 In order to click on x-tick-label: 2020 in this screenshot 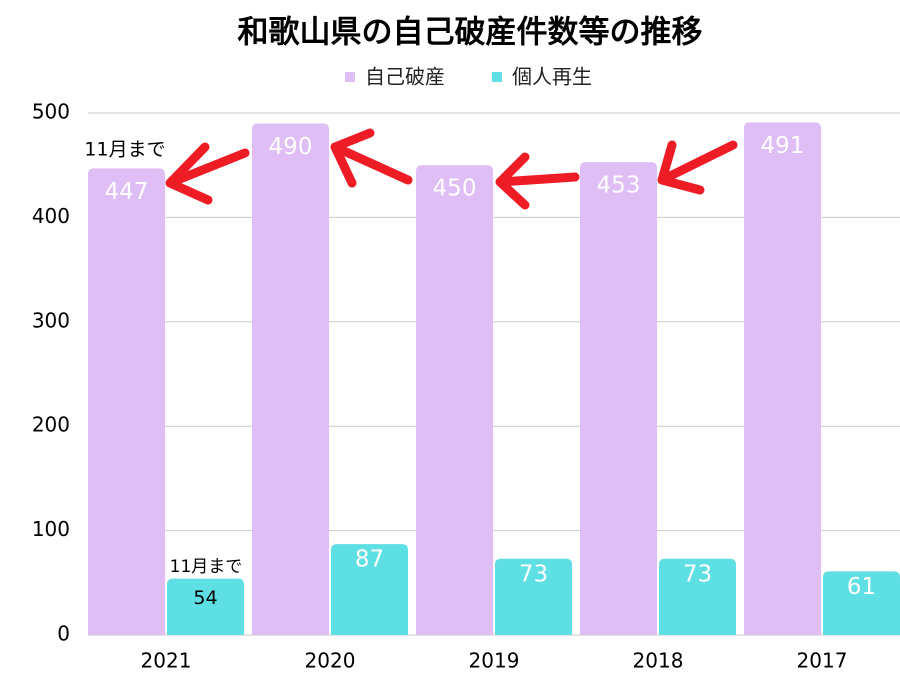, I will do `click(330, 661)`.